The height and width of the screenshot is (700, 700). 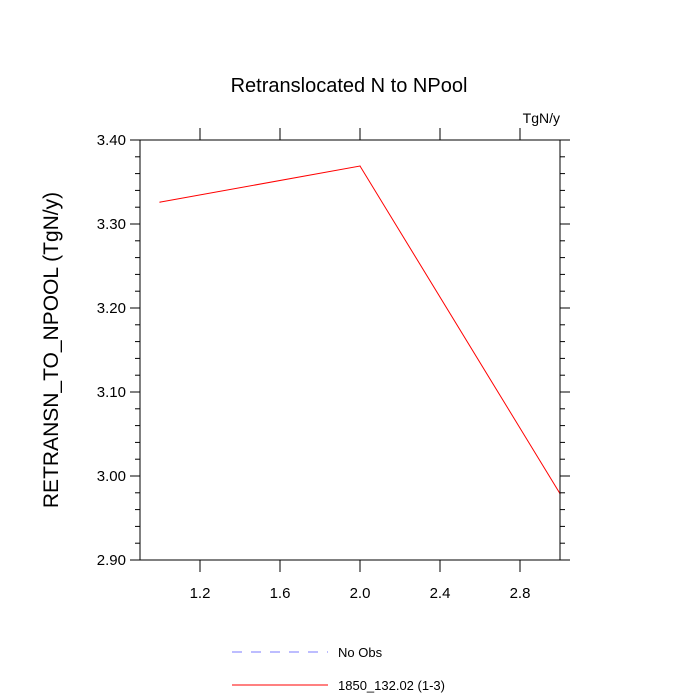 What do you see at coordinates (111, 560) in the screenshot?
I see `y-tick-label: 2.90` at bounding box center [111, 560].